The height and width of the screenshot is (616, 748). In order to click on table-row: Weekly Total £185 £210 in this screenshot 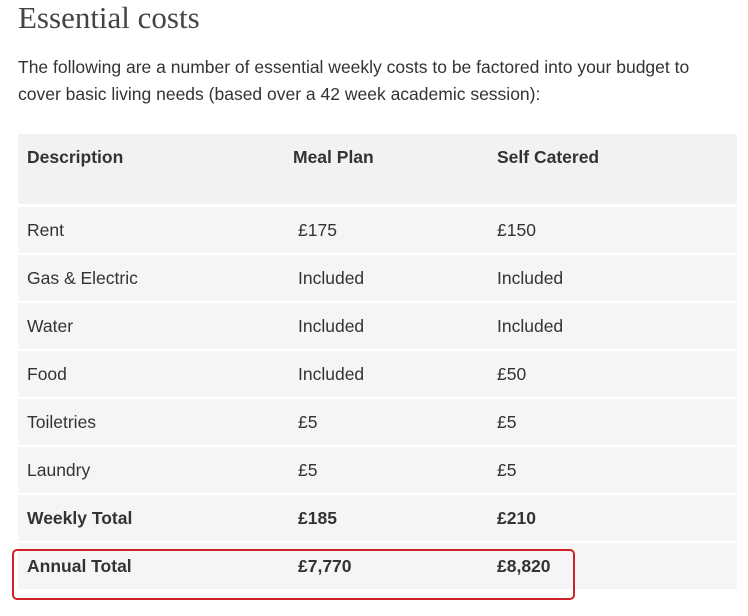, I will do `click(377, 518)`.